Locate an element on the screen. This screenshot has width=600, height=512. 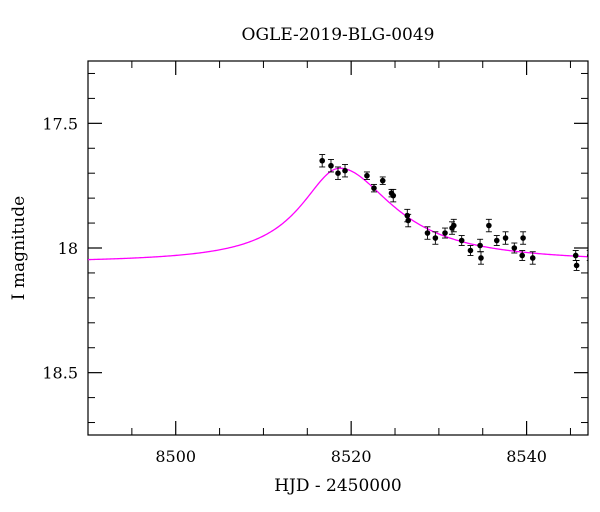
chart-title: OGLE-2019-BLG-0049 is located at coordinates (338, 35).